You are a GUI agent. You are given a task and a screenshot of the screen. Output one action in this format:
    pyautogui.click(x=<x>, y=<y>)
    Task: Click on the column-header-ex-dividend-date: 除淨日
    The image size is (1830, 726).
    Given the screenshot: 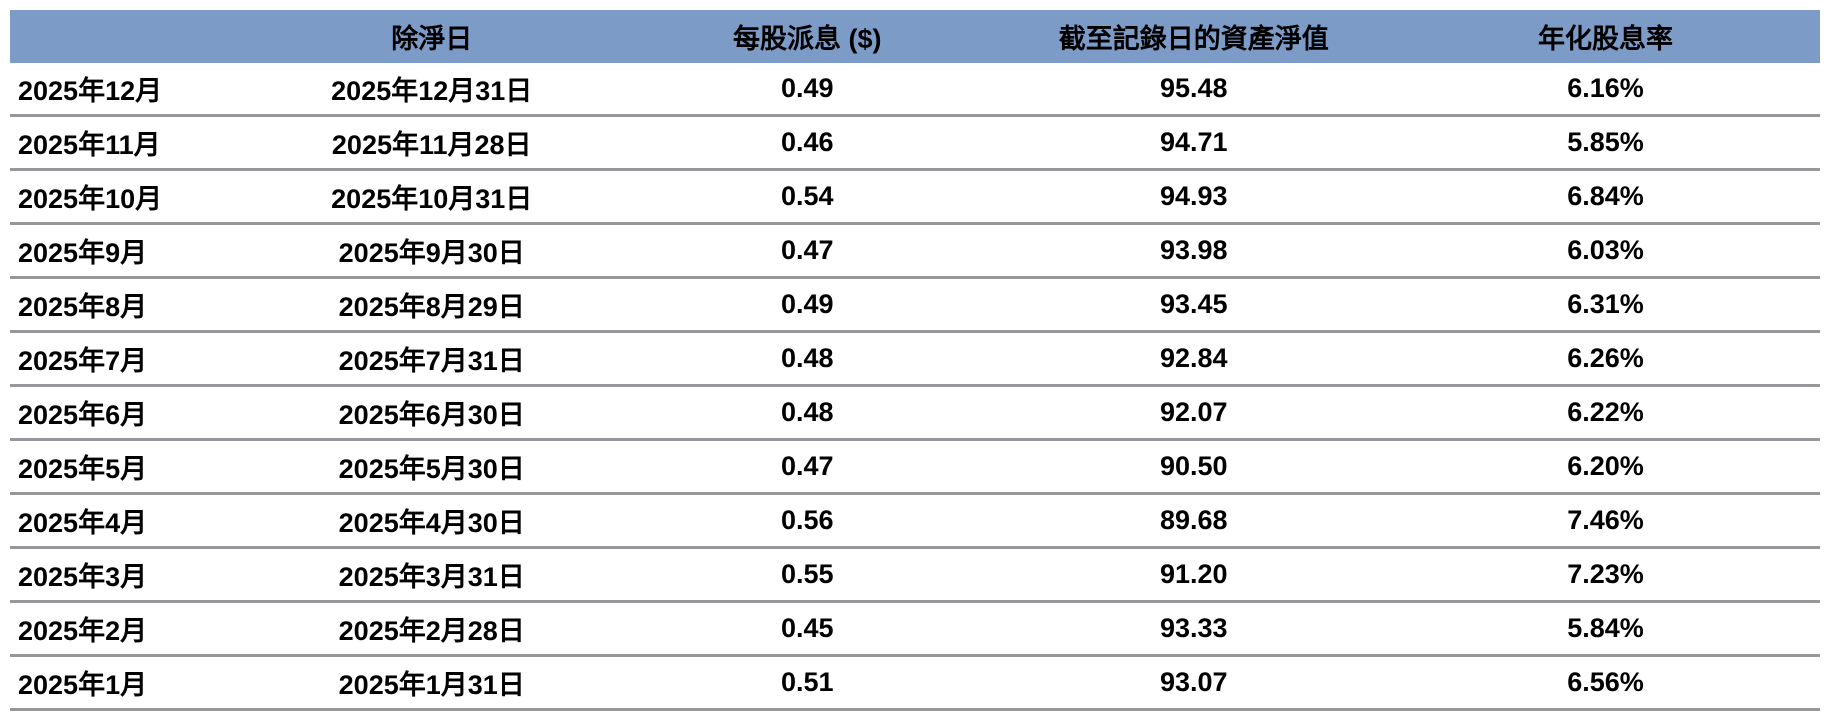 What is the action you would take?
    pyautogui.click(x=432, y=36)
    